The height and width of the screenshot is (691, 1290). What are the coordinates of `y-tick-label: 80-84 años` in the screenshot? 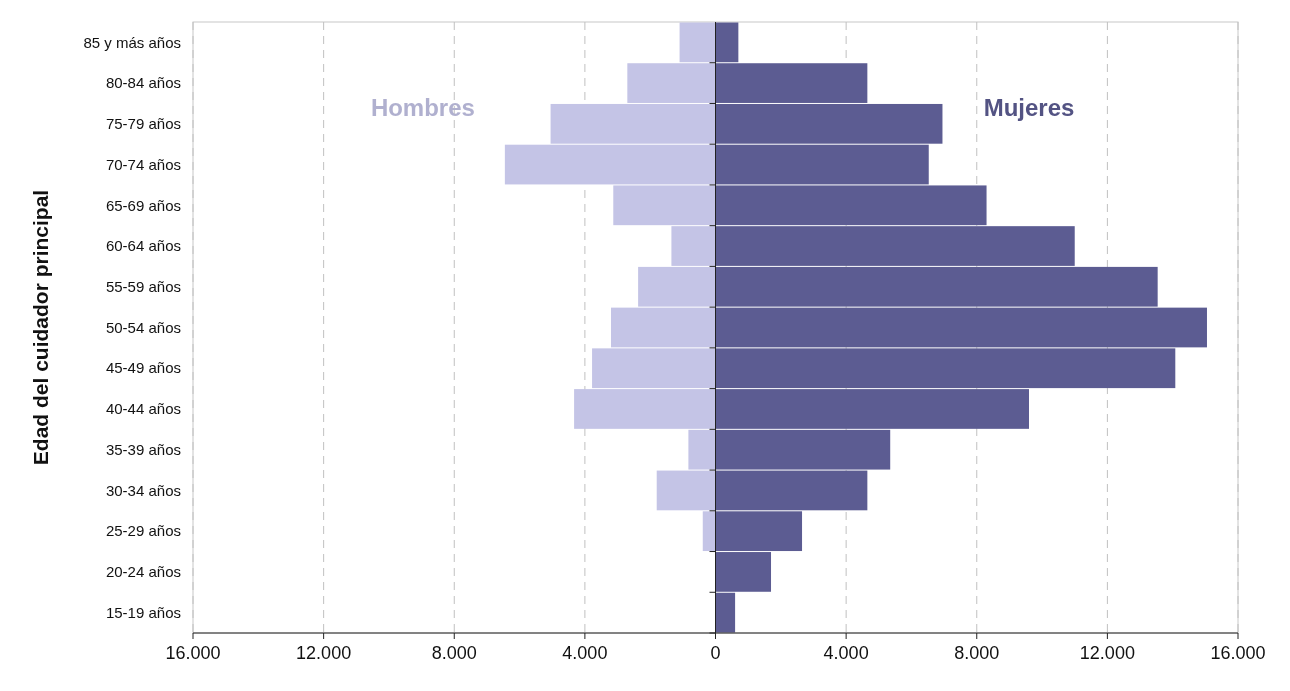 It's located at (143, 83).